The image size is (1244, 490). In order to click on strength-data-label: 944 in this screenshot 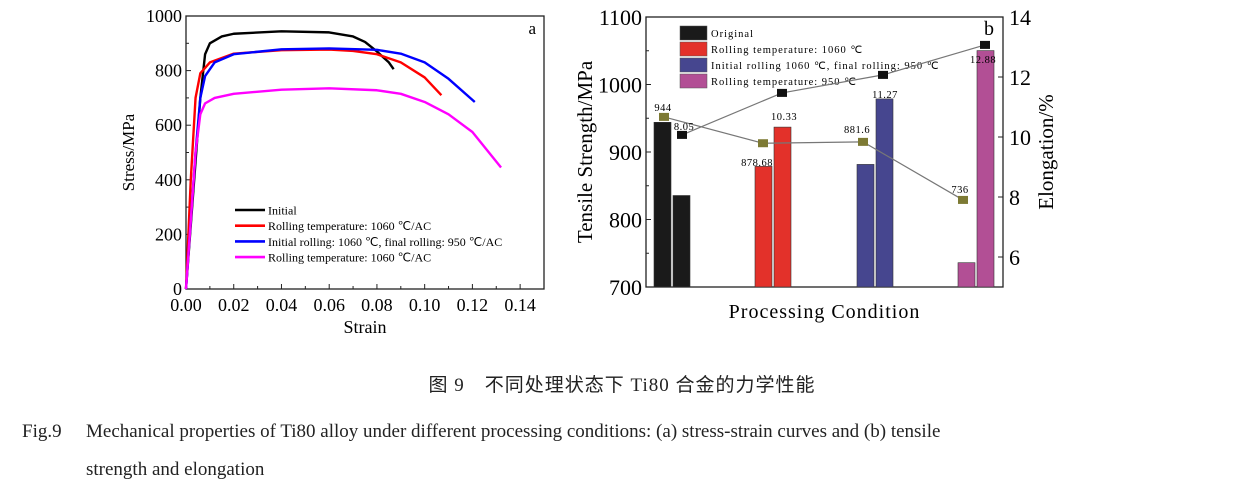, I will do `click(663, 108)`.